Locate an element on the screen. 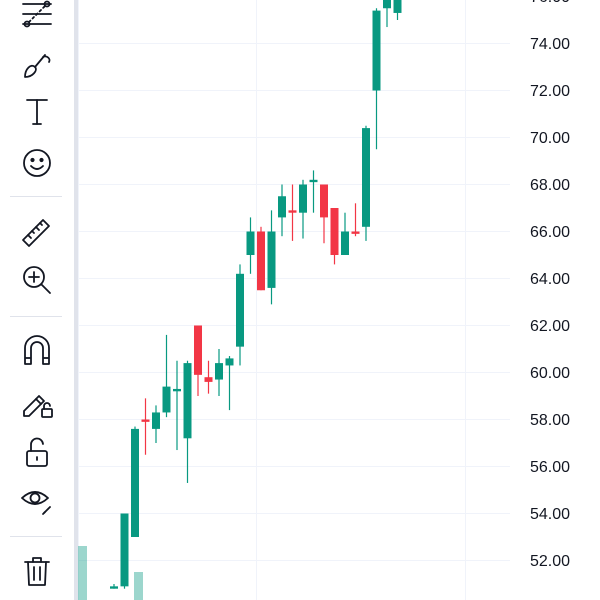 This screenshot has height=600, width=600. eye-icon is located at coordinates (36, 503).